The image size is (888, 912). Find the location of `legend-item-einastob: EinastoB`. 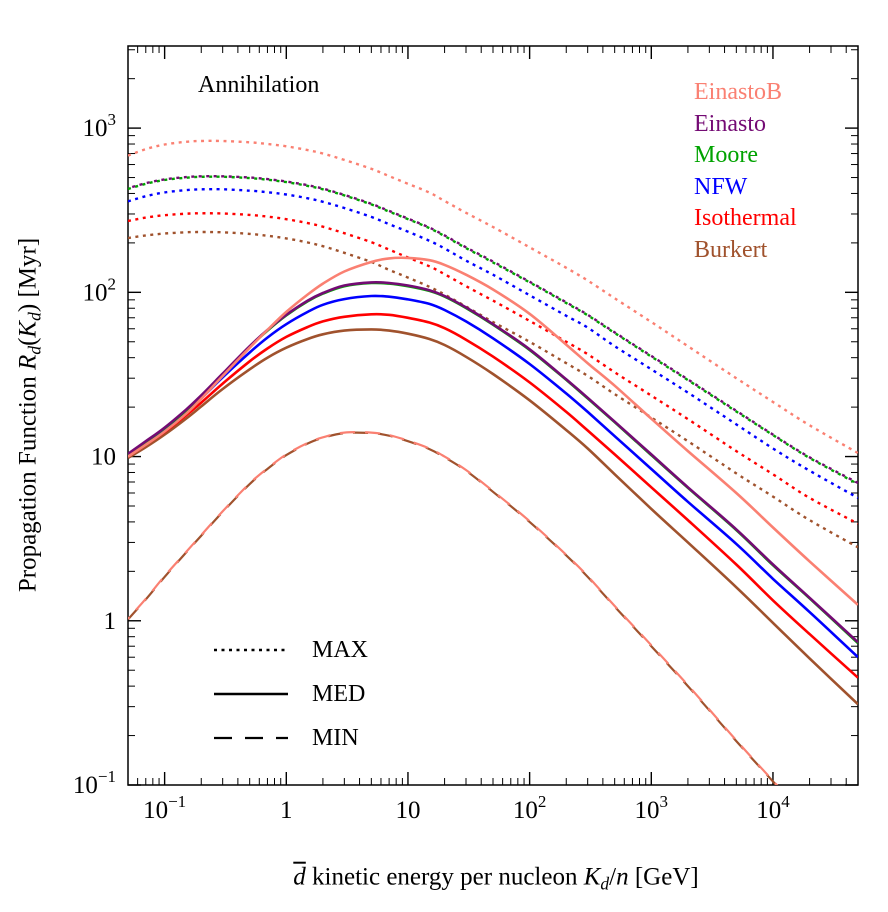

legend-item-einastob: EinastoB is located at coordinates (738, 92).